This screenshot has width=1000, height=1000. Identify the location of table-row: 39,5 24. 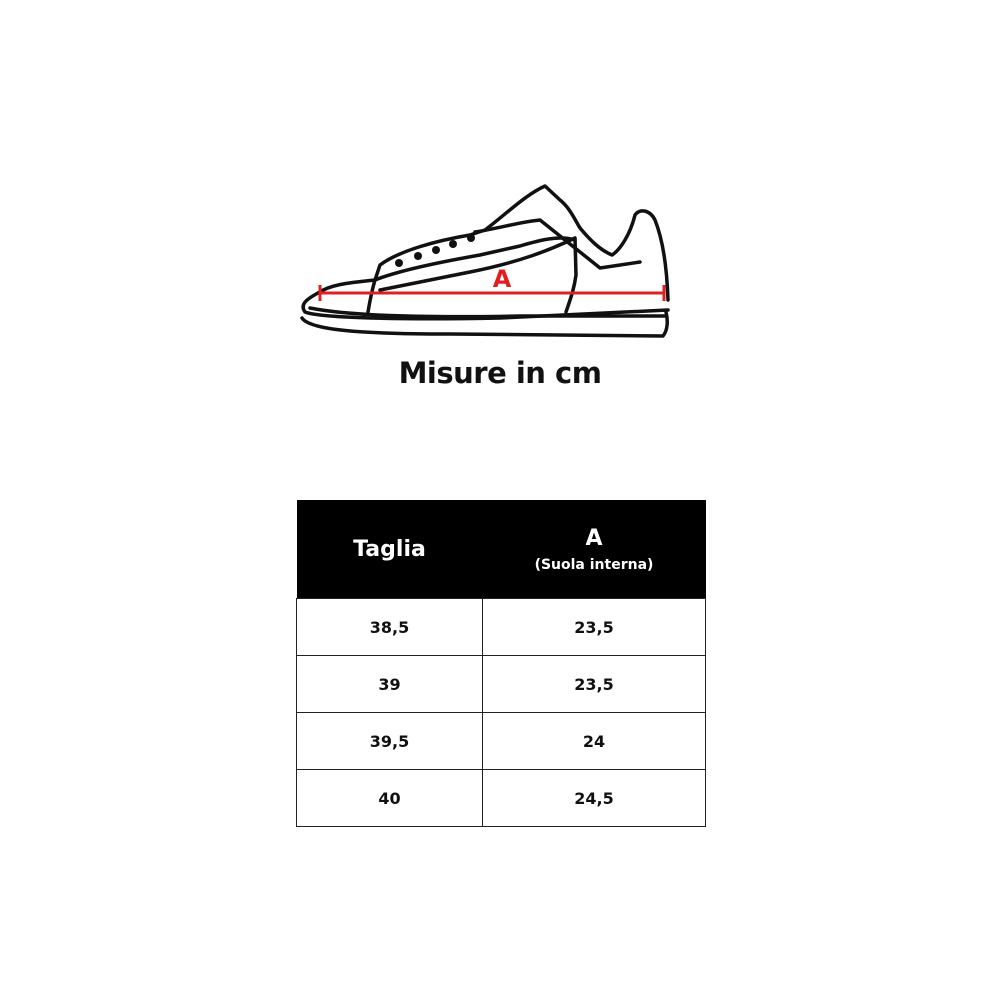
(501, 741).